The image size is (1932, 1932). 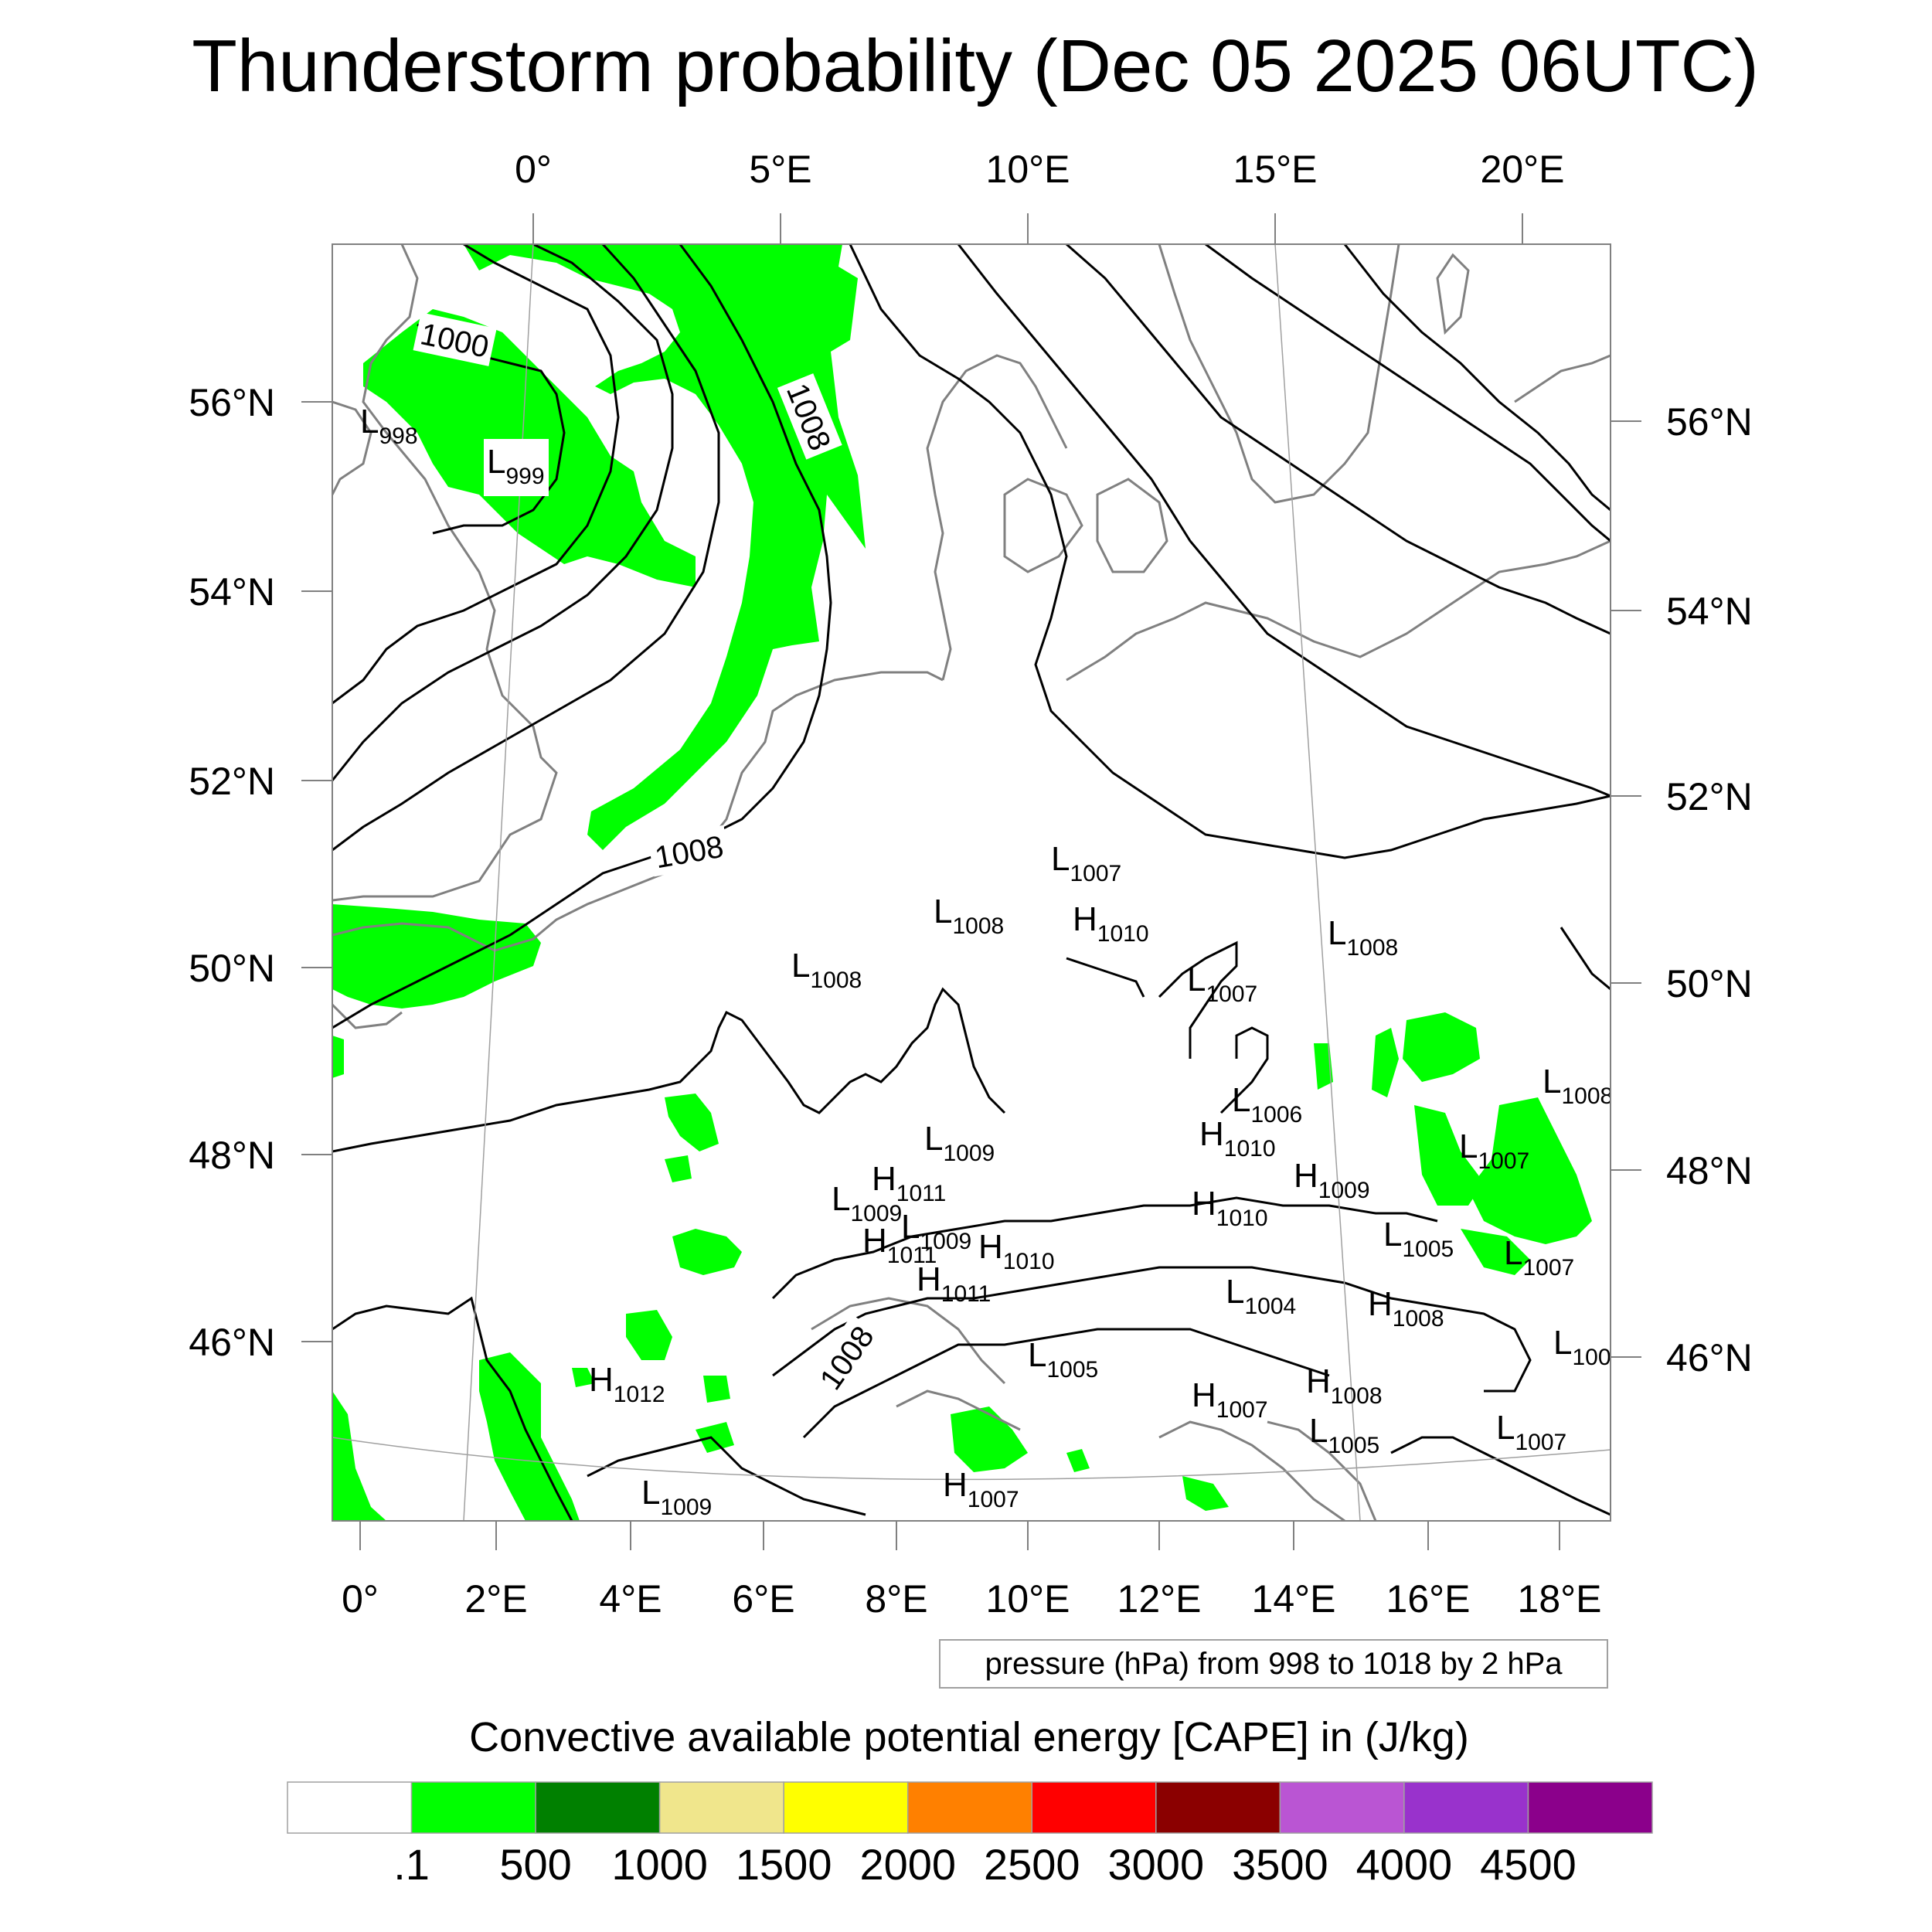 I want to click on contour-label-1000: 1000, so click(x=455, y=339).